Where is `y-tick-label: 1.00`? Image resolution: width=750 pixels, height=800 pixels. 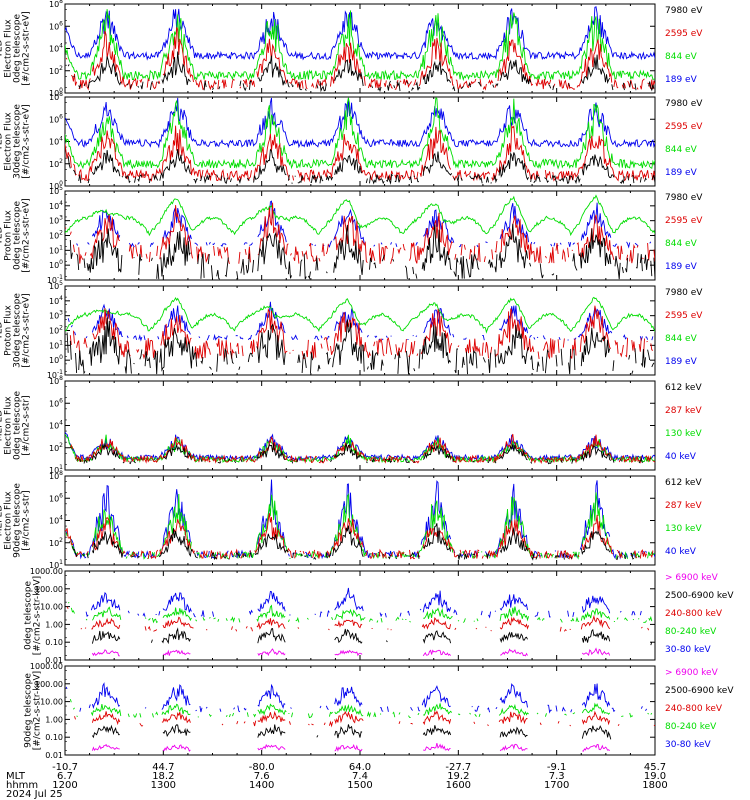
y-tick-label: 1.00 is located at coordinates (54, 624).